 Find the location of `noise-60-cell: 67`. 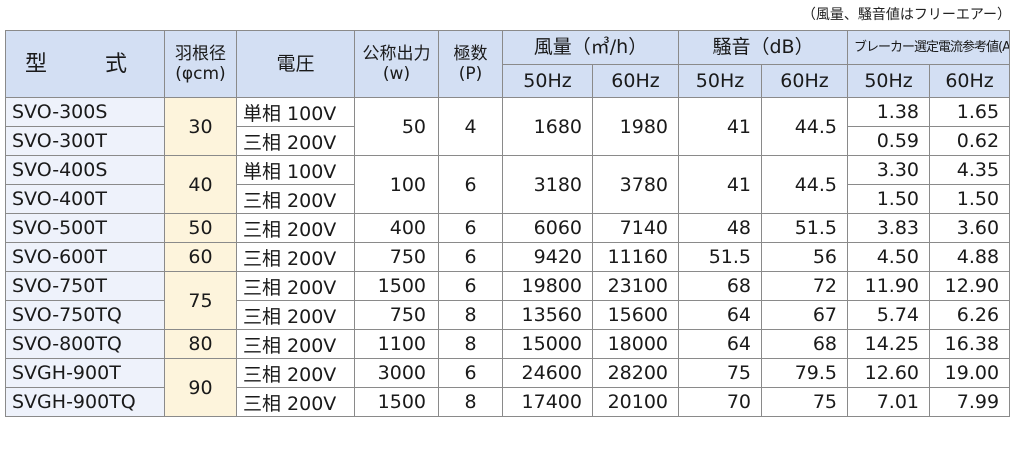

noise-60-cell: 67 is located at coordinates (805, 315).